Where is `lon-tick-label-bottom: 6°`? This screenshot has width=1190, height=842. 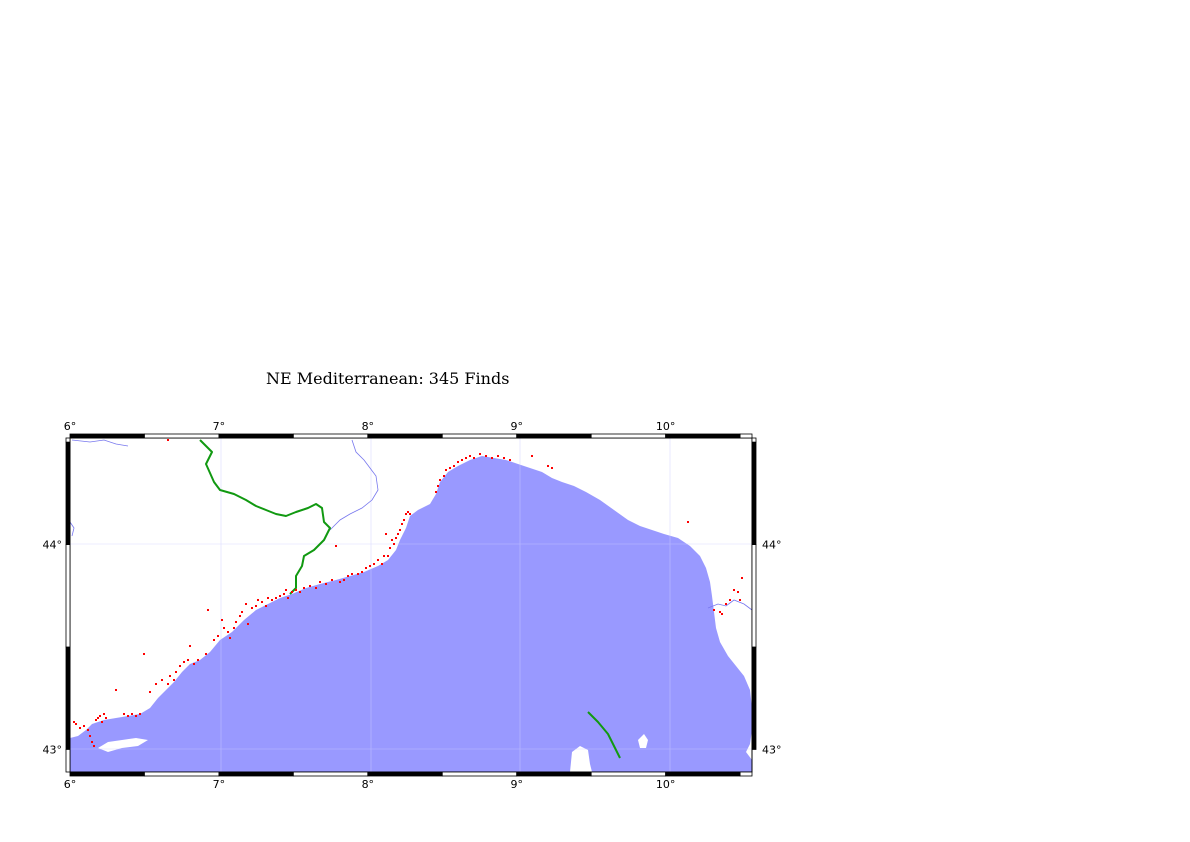
lon-tick-label-bottom: 6° is located at coordinates (70, 784).